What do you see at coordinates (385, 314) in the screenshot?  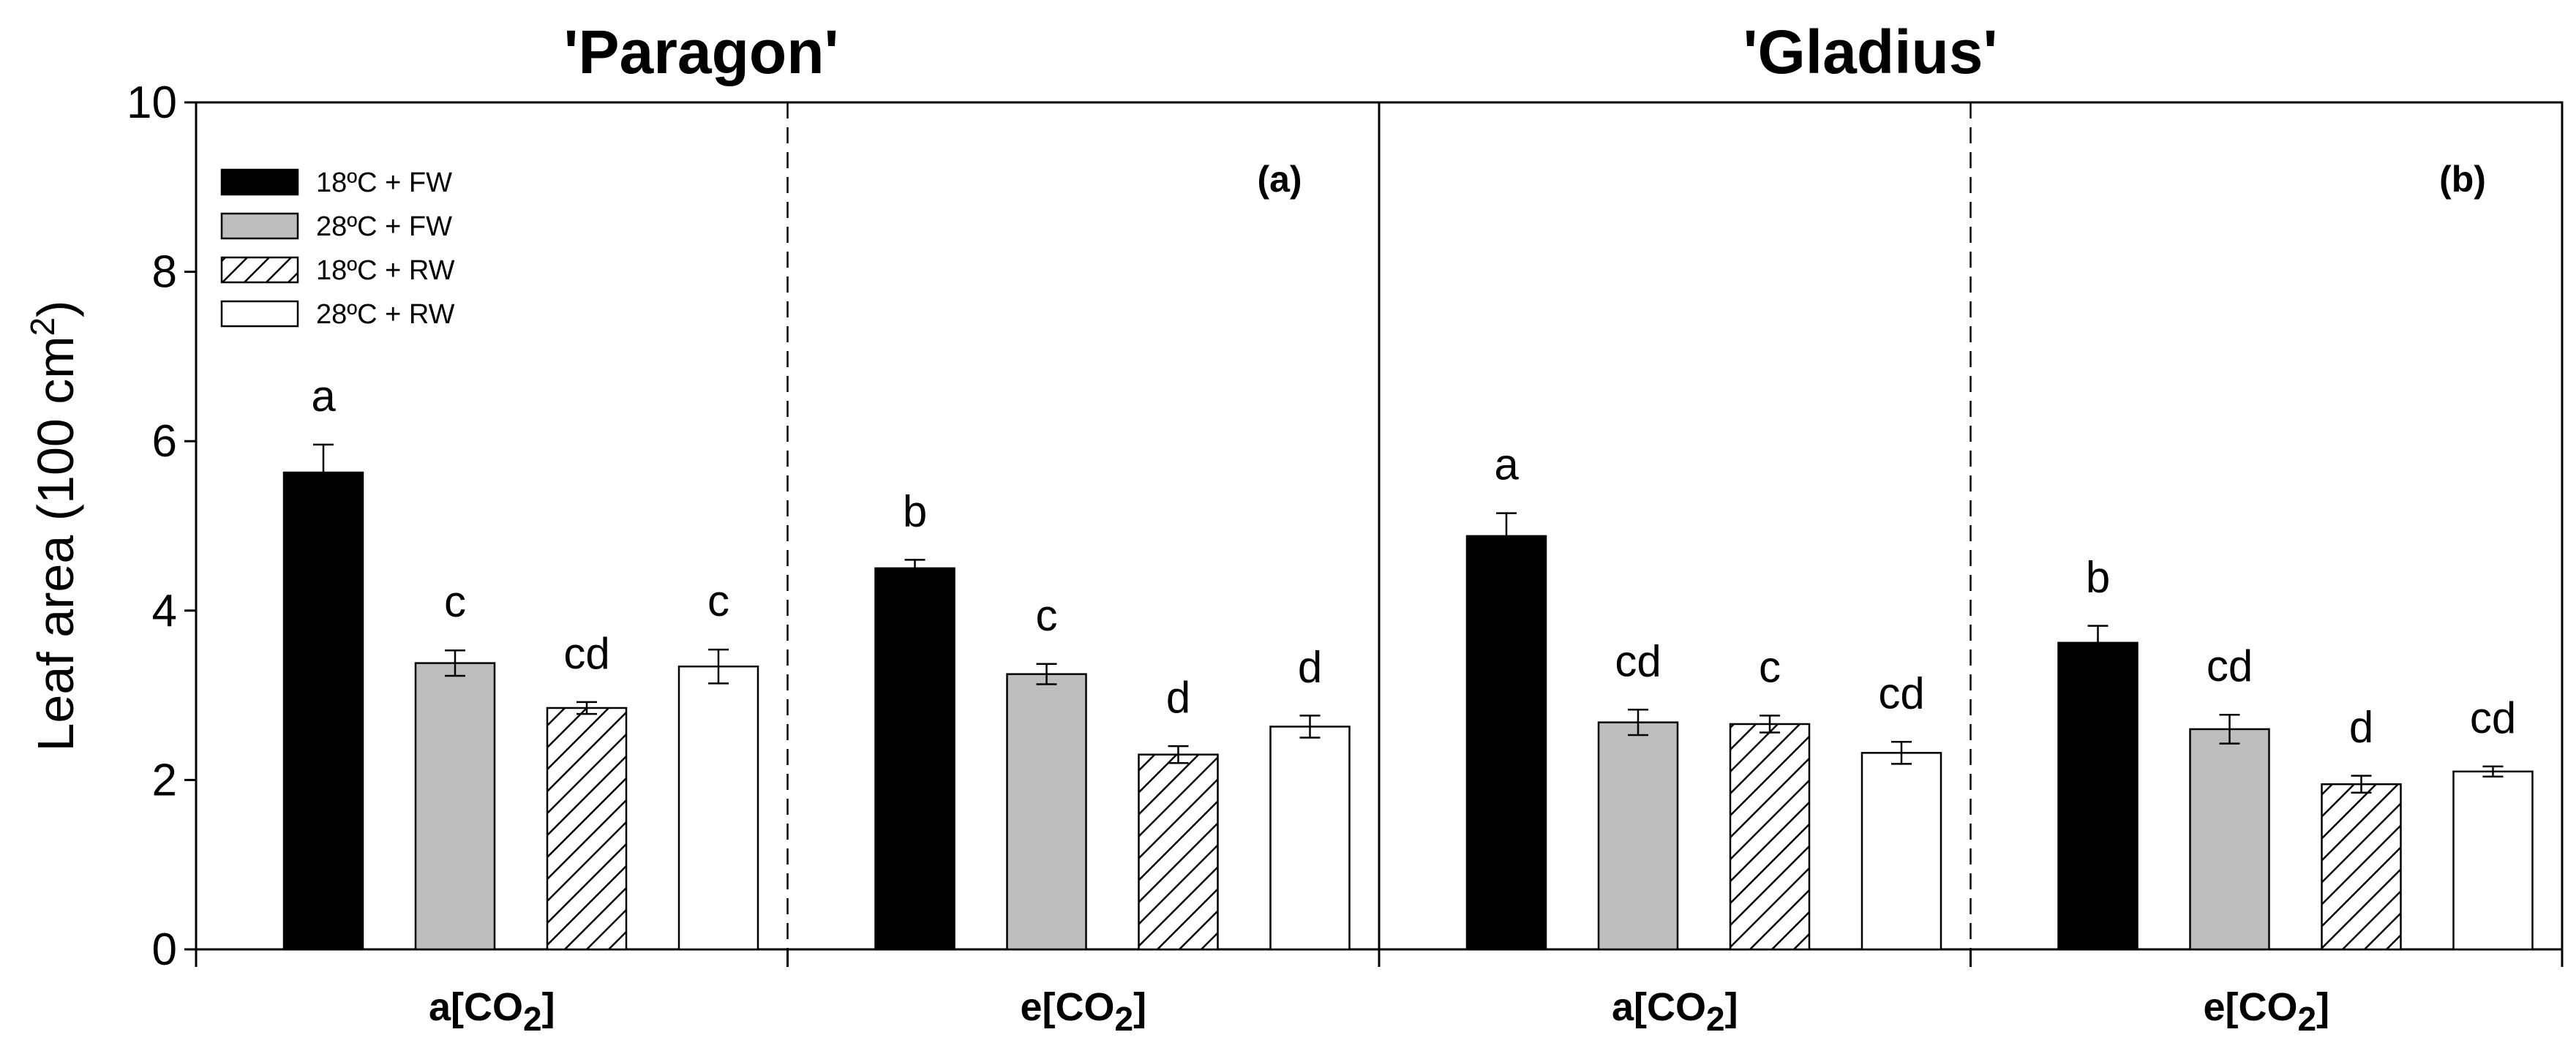 I see `legend-label: 28ºC + RW` at bounding box center [385, 314].